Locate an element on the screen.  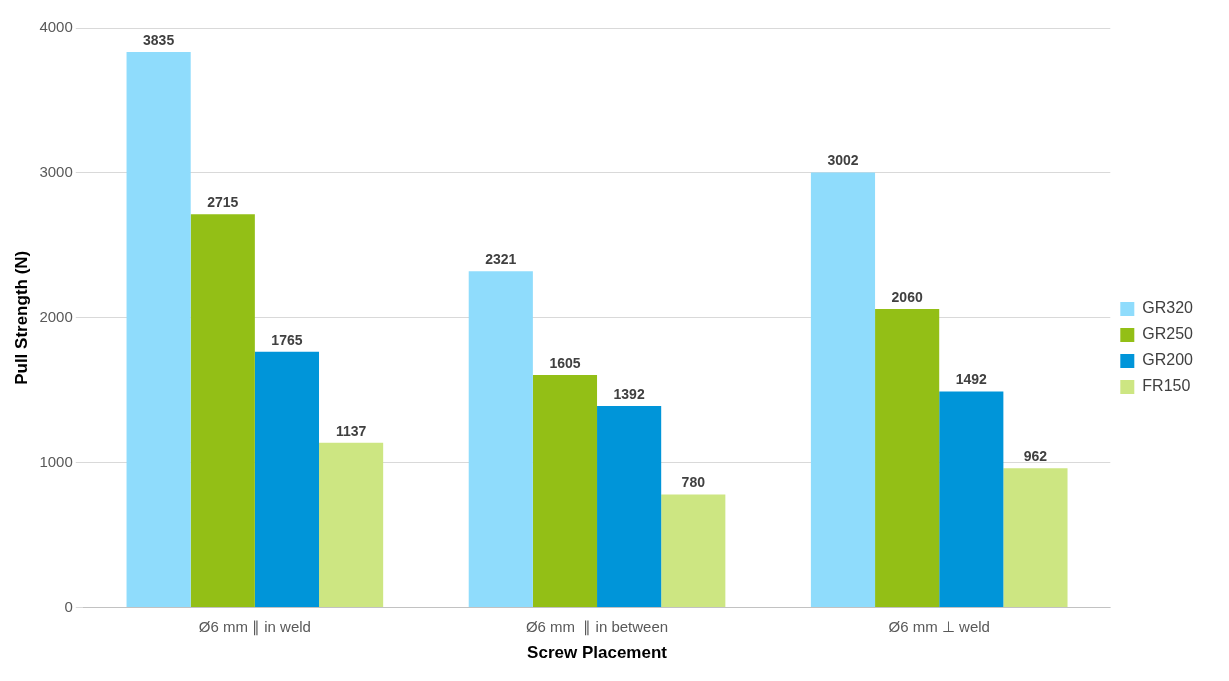
data-label: 3002 is located at coordinates (843, 160).